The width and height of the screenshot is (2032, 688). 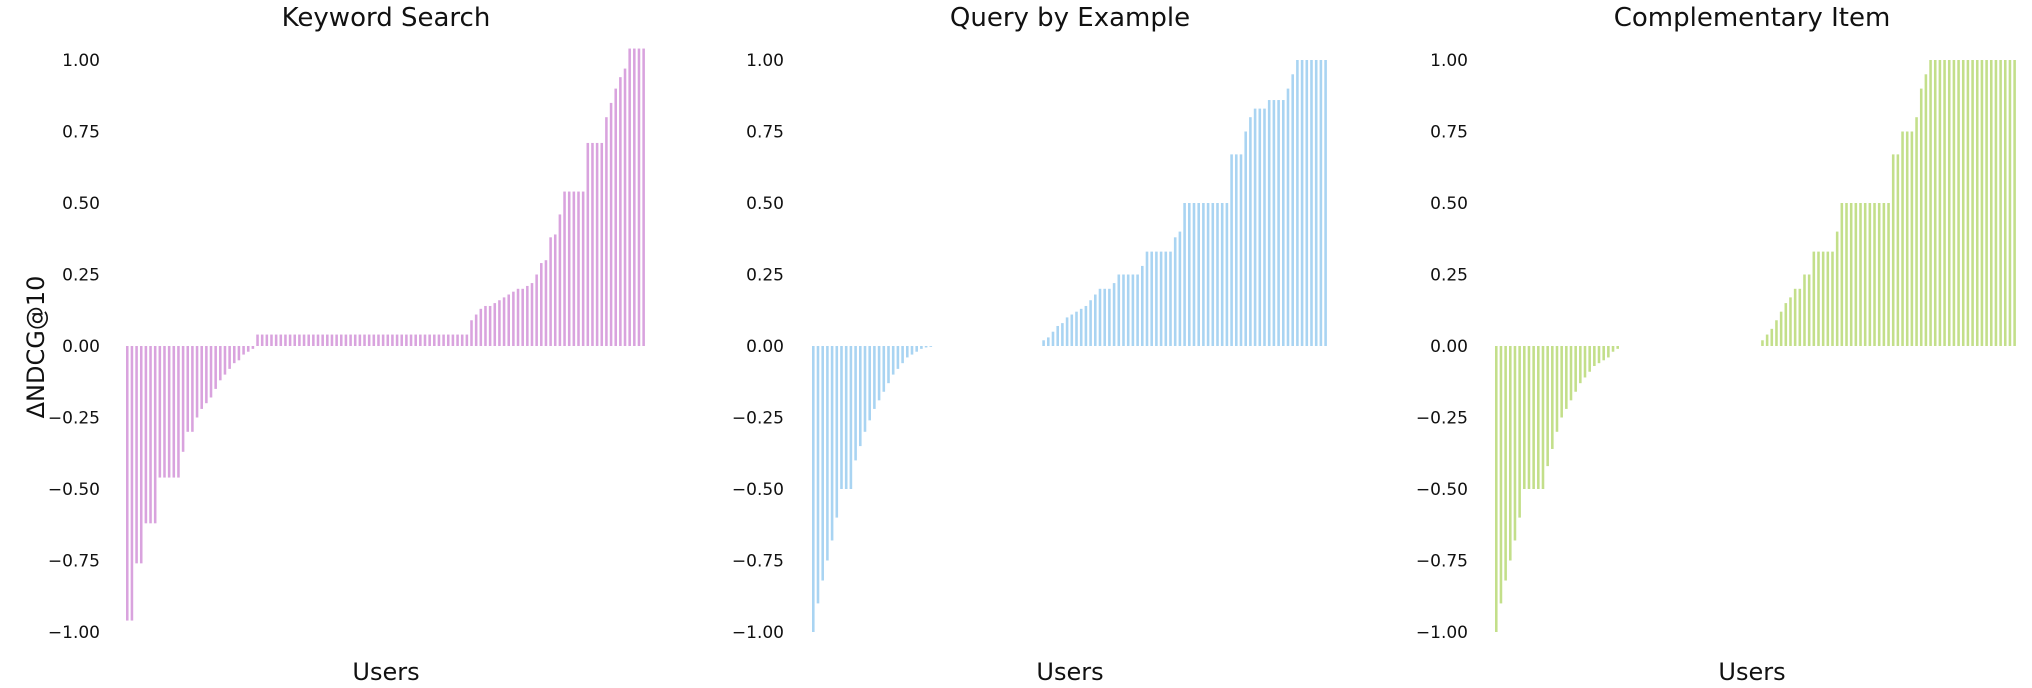 What do you see at coordinates (765, 347) in the screenshot?
I see `y-tick-label: 0.00` at bounding box center [765, 347].